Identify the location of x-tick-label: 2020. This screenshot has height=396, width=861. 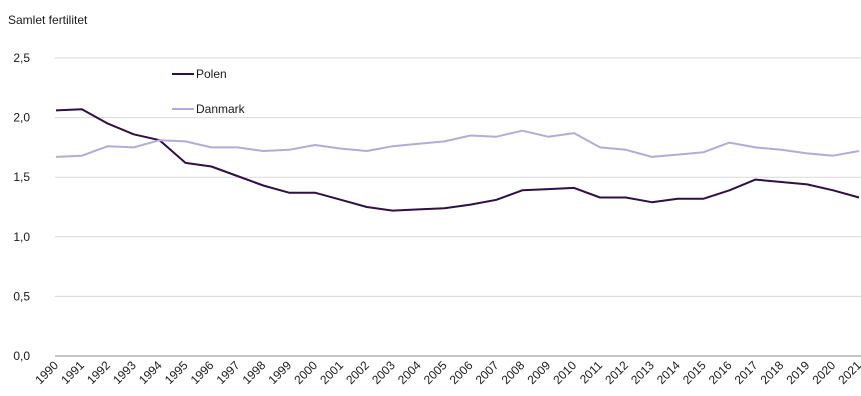
(823, 372).